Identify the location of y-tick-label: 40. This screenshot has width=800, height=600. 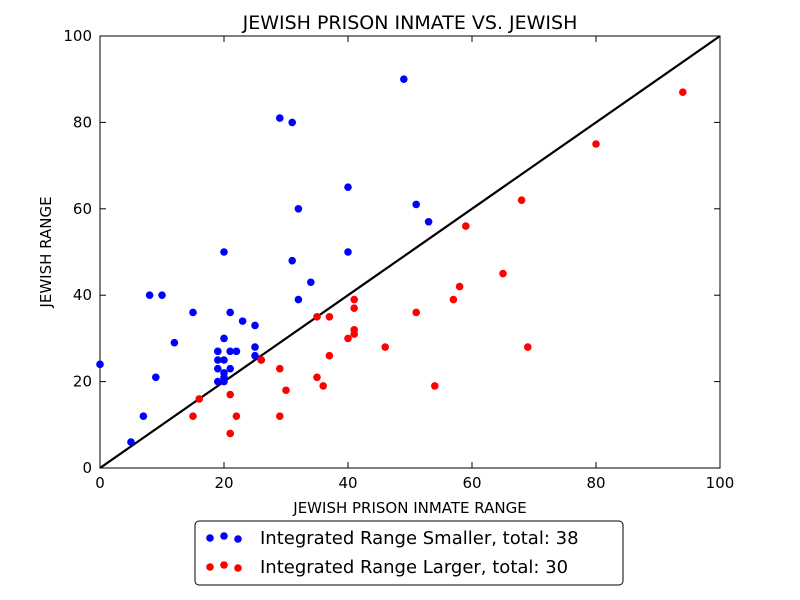
(82, 295).